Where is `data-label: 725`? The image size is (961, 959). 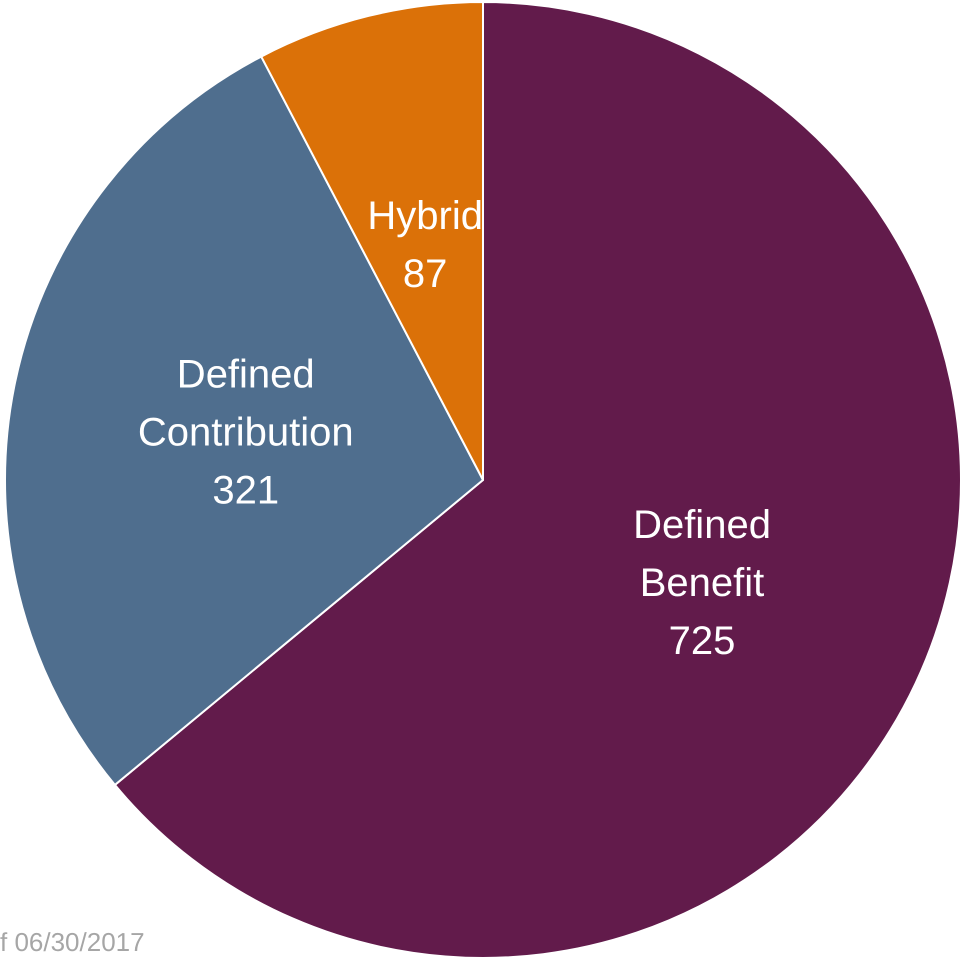
data-label: 725 is located at coordinates (702, 640).